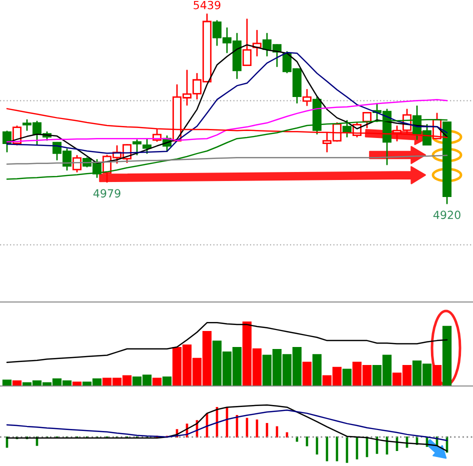 This screenshot has width=473, height=466. Describe the element at coordinates (207, 5) in the screenshot. I see `annotation: 5439` at that location.